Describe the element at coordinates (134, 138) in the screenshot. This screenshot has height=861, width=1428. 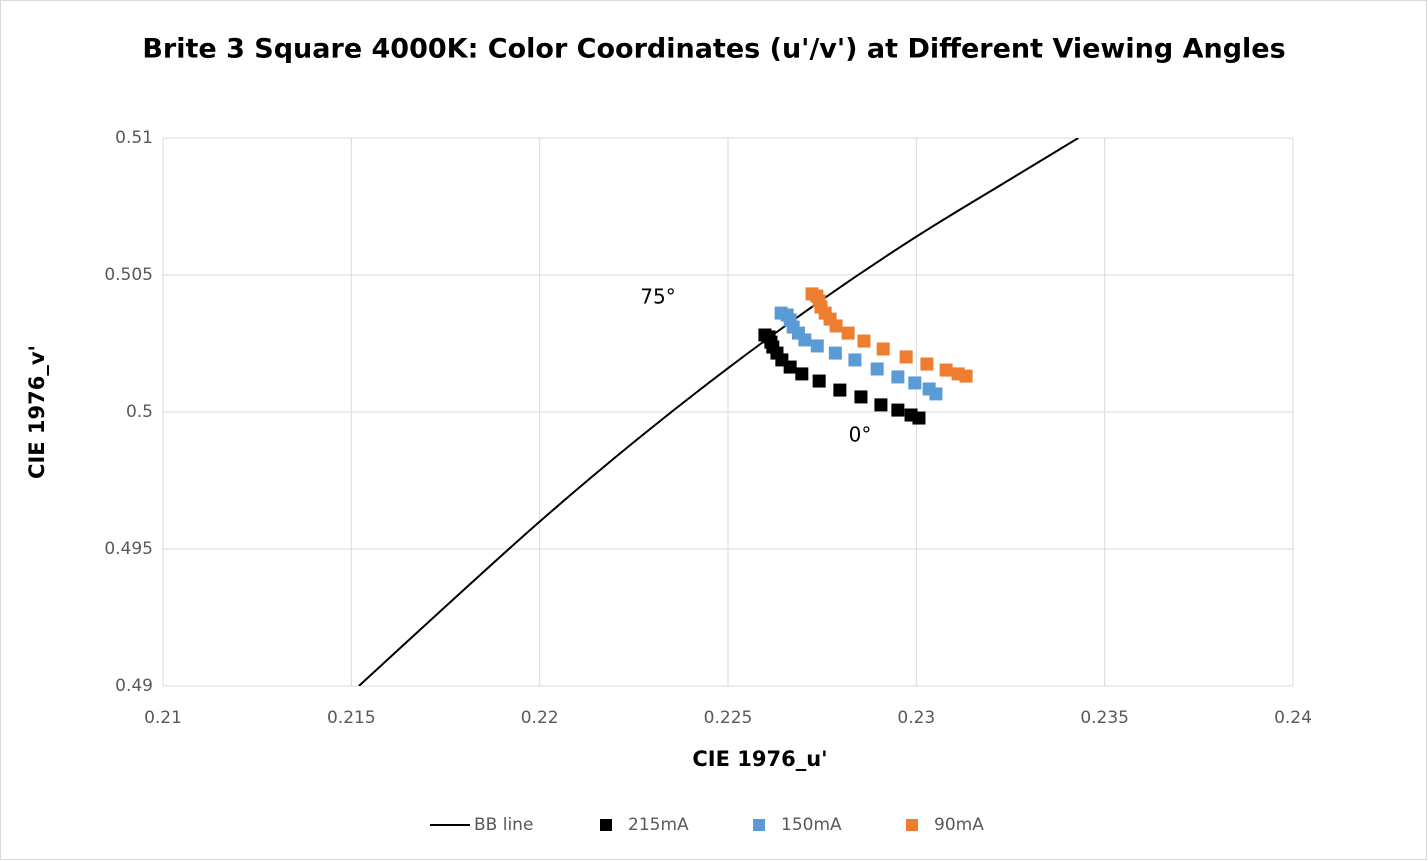
I see `y-tick-label: 0.51` at that location.